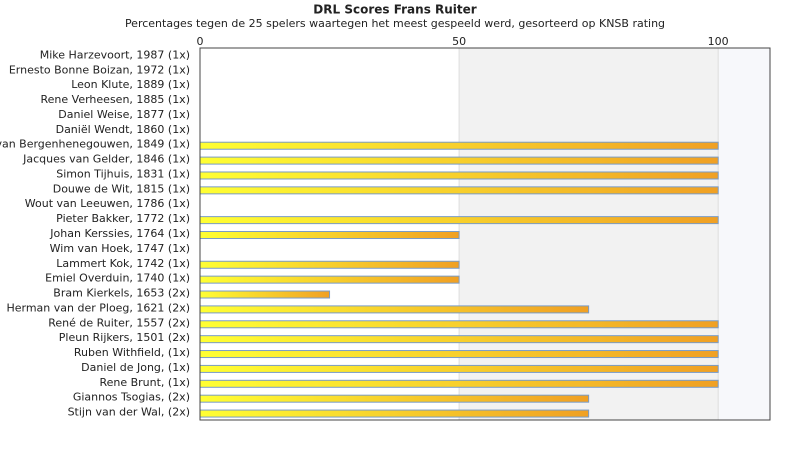  What do you see at coordinates (130, 84) in the screenshot?
I see `y-tick-label: Leon Klute, 1889 (1x)` at bounding box center [130, 84].